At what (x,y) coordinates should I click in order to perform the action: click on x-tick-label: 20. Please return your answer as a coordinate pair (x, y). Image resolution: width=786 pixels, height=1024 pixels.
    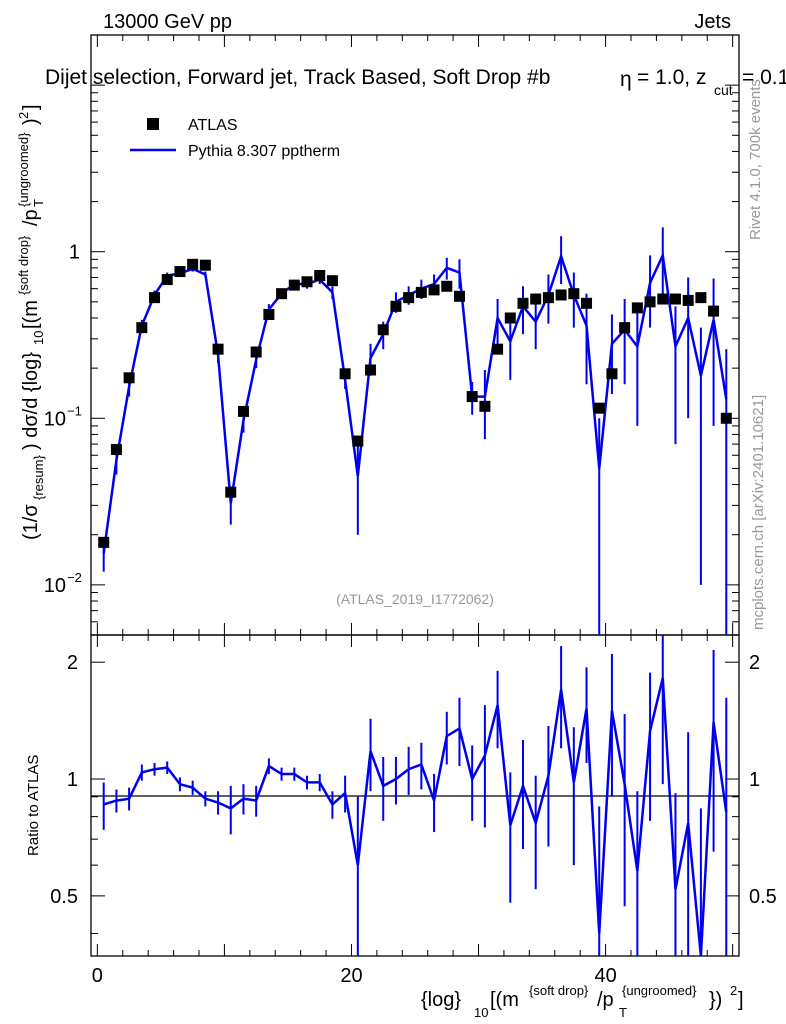
    Looking at the image, I should click on (351, 976).